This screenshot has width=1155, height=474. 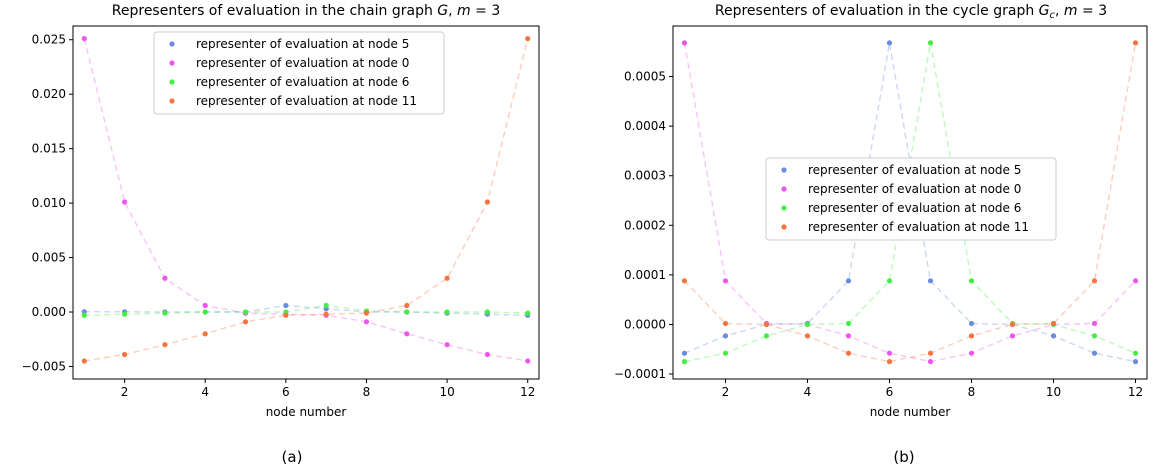 I want to click on y-tick-label: −0.0001, so click(x=640, y=374).